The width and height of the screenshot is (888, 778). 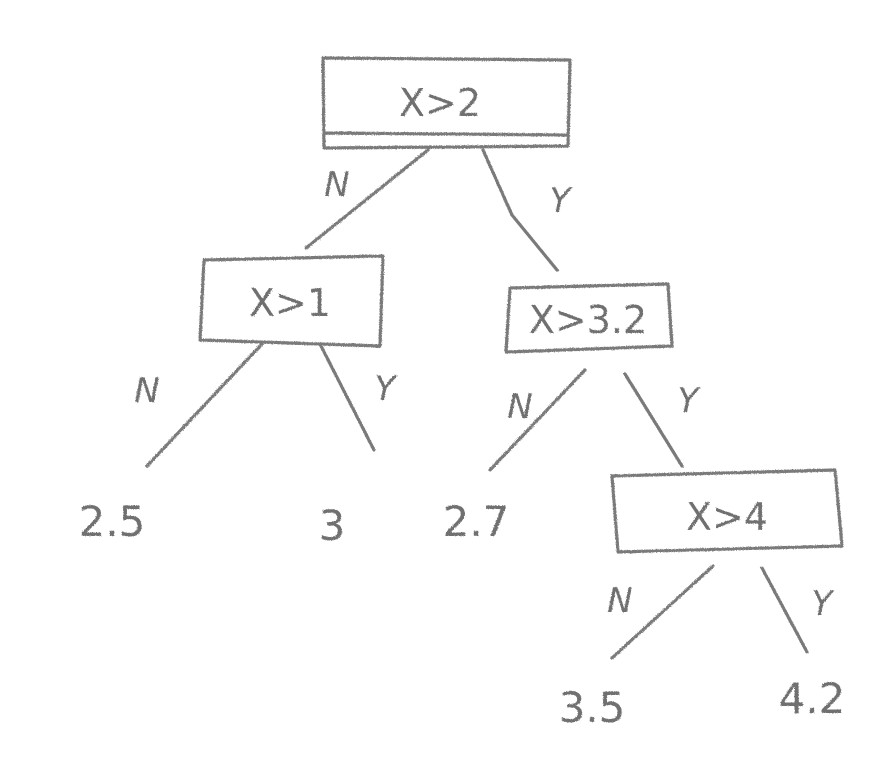 I want to click on root-node-box, so click(x=446, y=103).